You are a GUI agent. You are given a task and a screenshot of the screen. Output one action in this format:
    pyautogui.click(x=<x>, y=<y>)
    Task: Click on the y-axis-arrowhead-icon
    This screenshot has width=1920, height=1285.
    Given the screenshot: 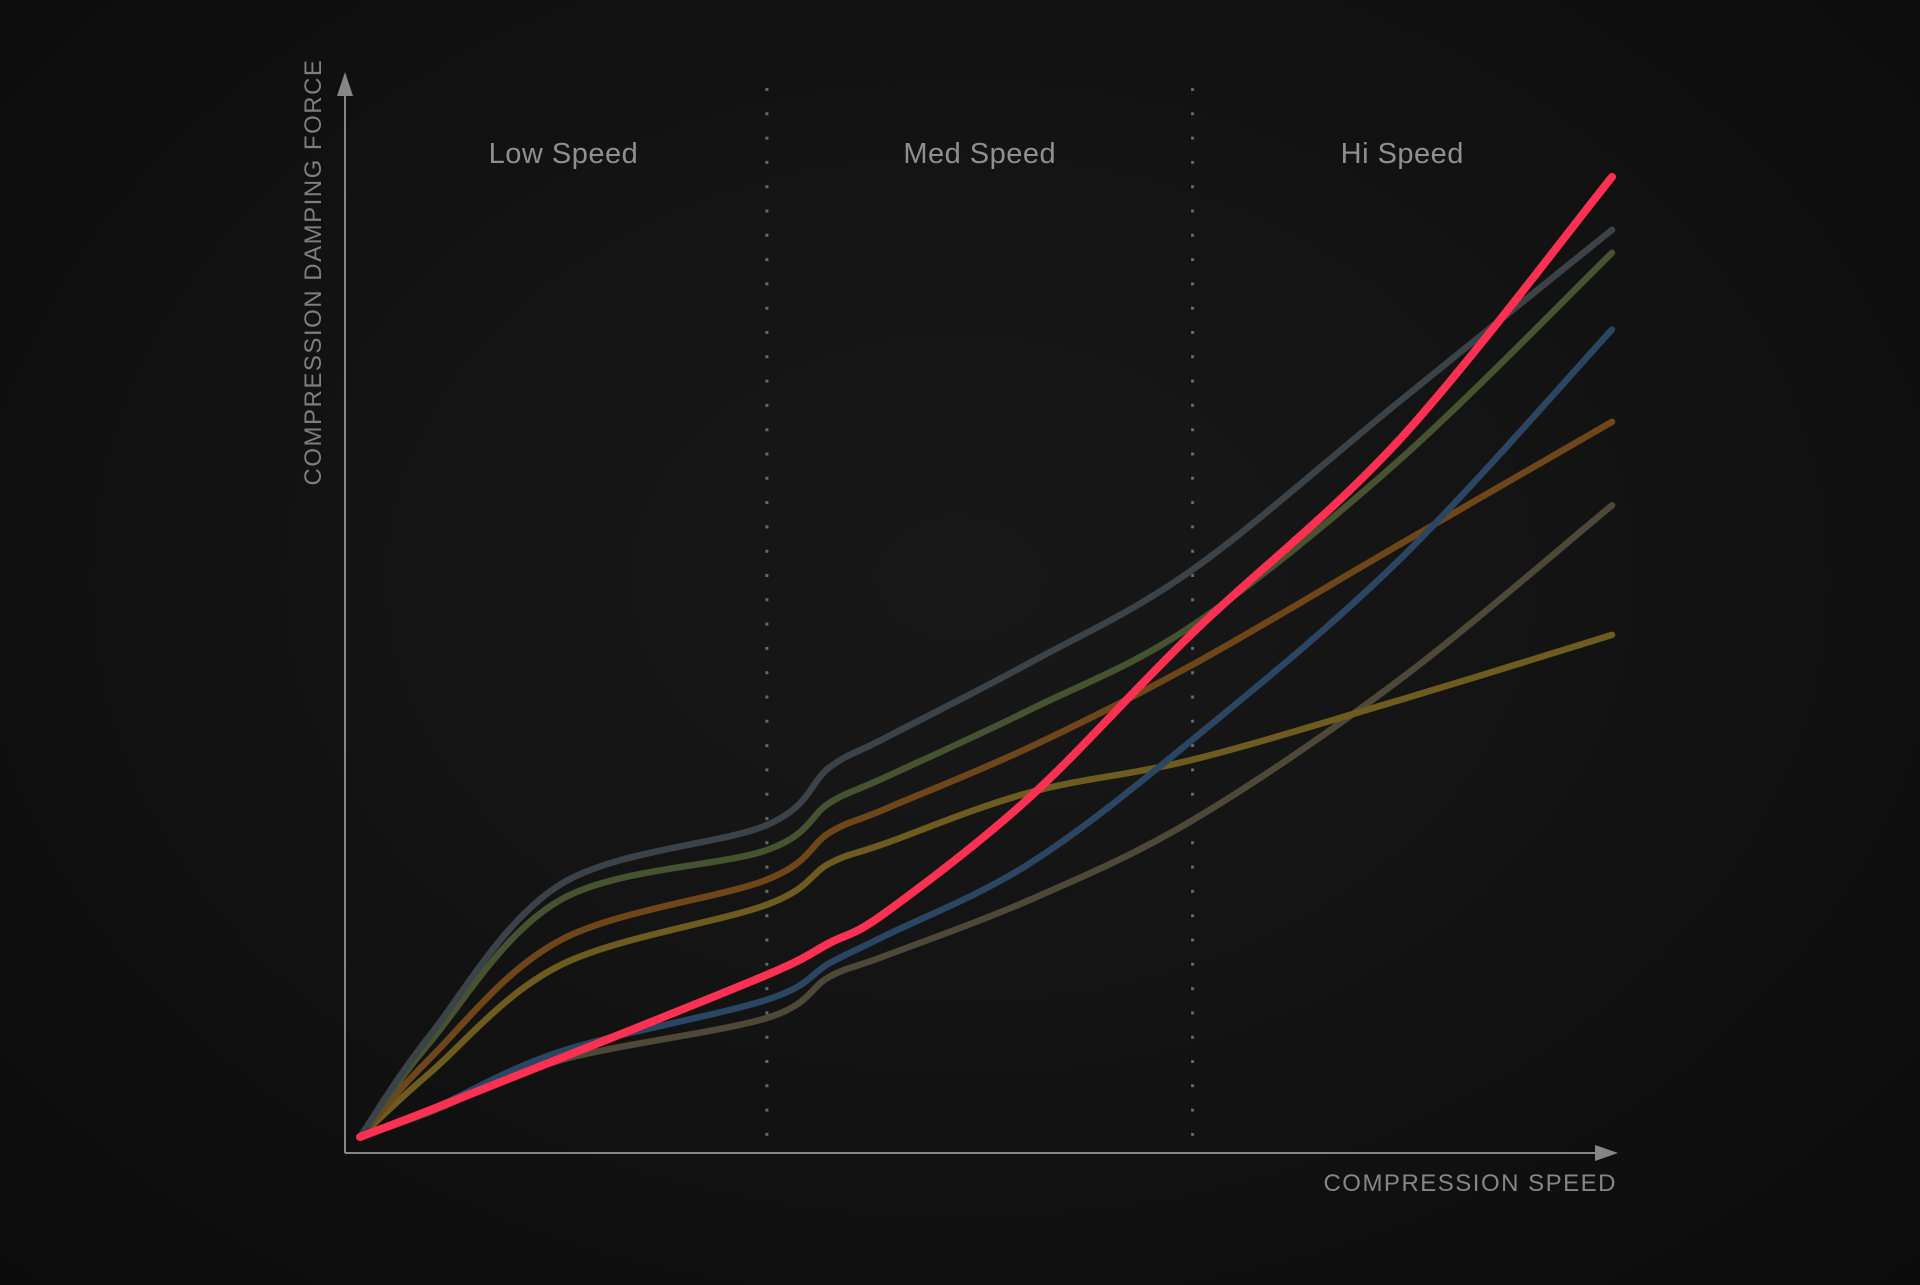 What is the action you would take?
    pyautogui.click(x=345, y=84)
    